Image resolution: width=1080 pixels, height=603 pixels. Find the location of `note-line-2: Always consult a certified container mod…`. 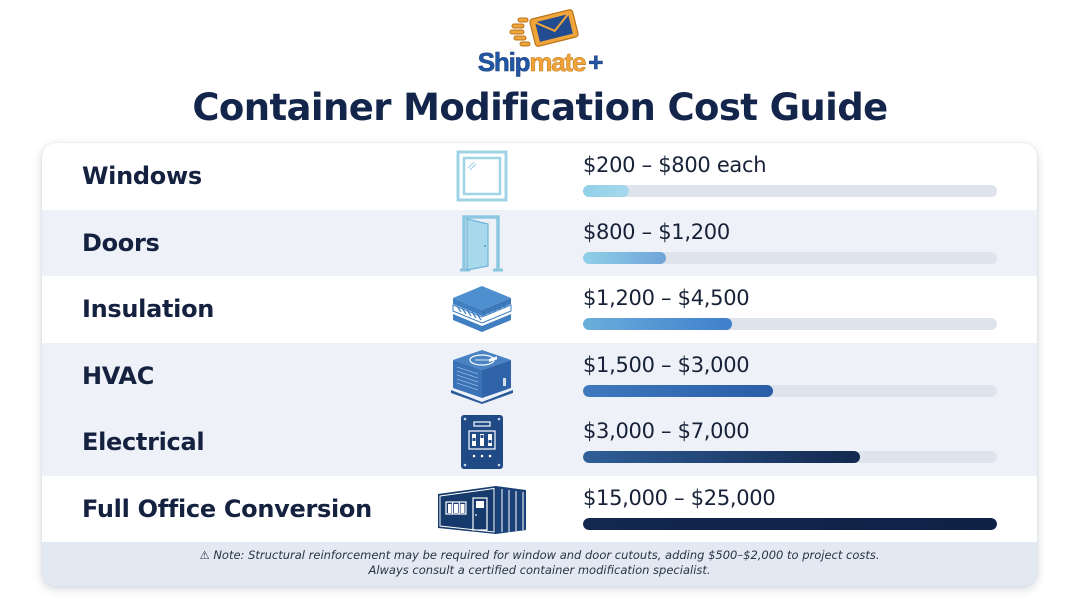

note-line-2: Always consult a certified container mod… is located at coordinates (539, 570).